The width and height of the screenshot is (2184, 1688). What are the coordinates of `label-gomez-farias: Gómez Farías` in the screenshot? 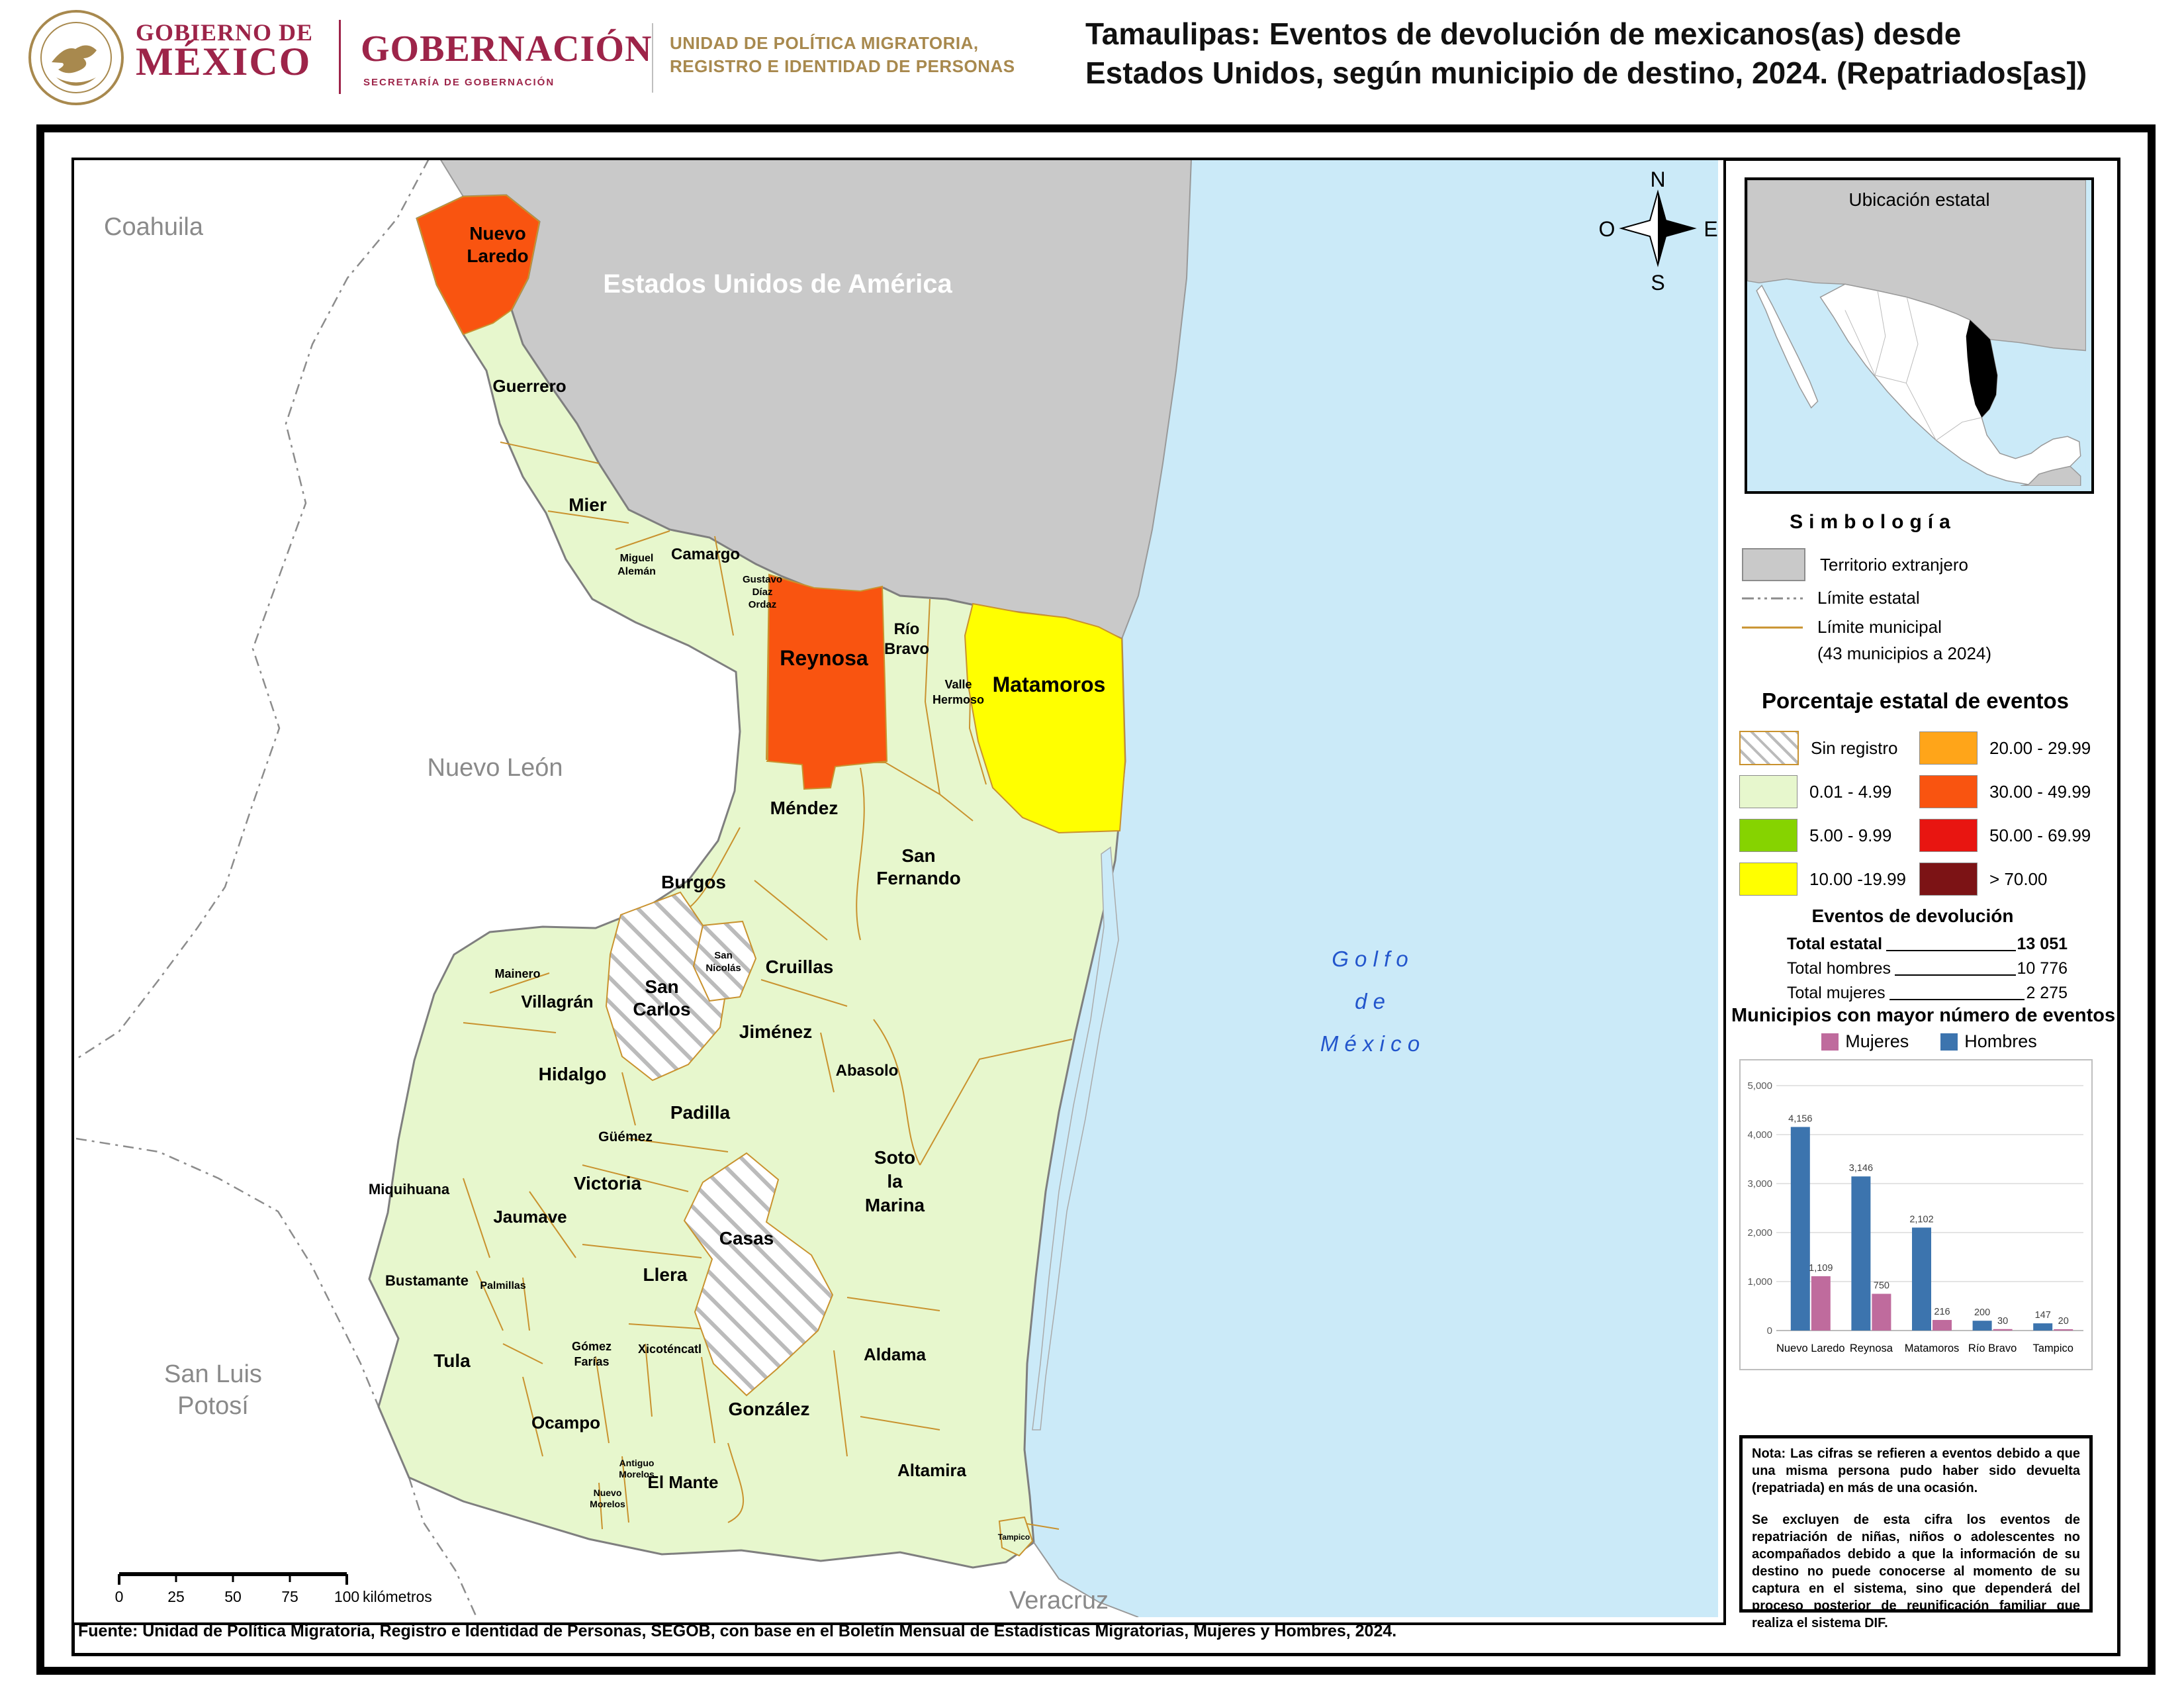 It's located at (592, 1354).